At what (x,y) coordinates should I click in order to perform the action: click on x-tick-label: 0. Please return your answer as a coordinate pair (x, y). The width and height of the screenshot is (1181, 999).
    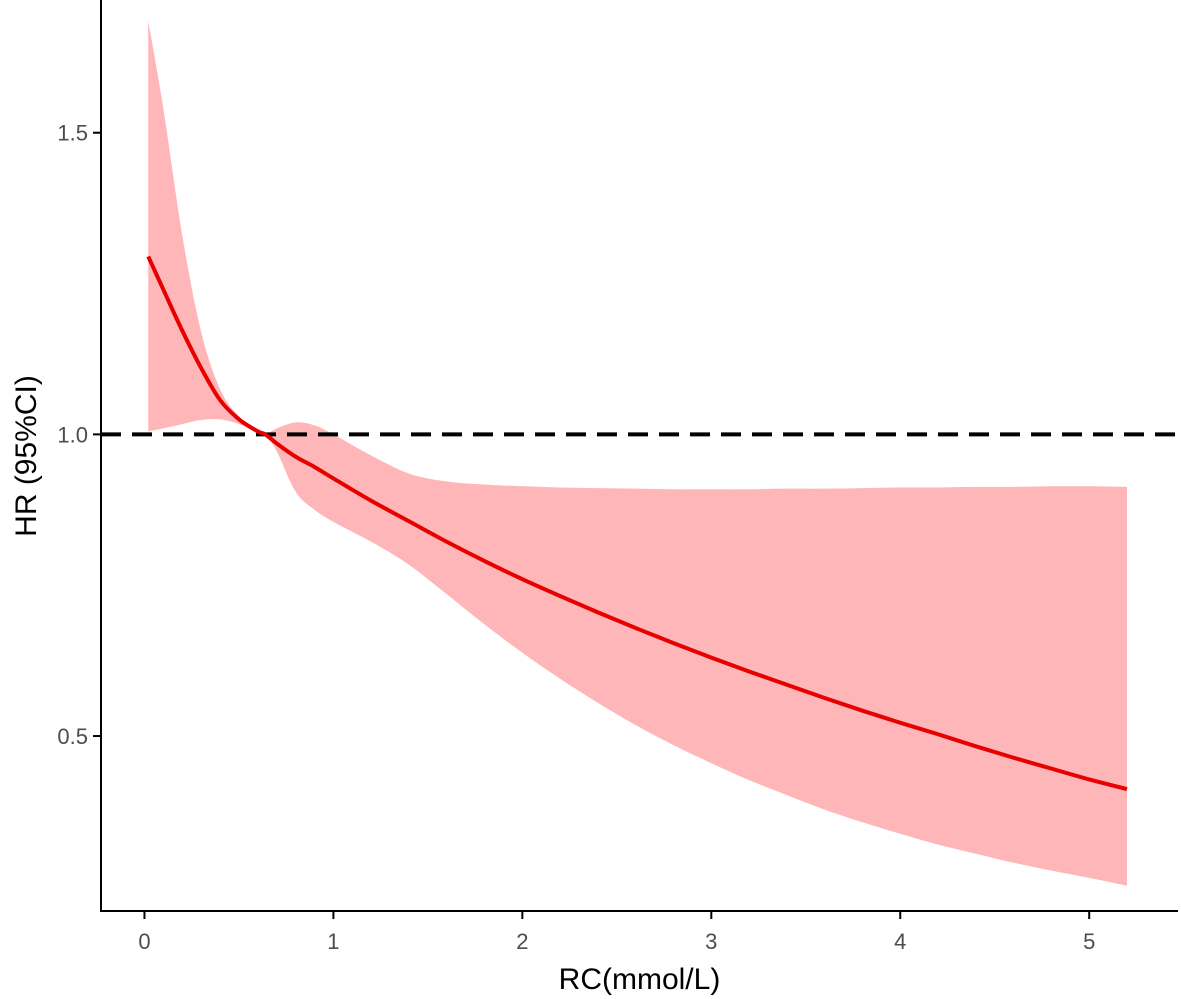
    Looking at the image, I should click on (144, 941).